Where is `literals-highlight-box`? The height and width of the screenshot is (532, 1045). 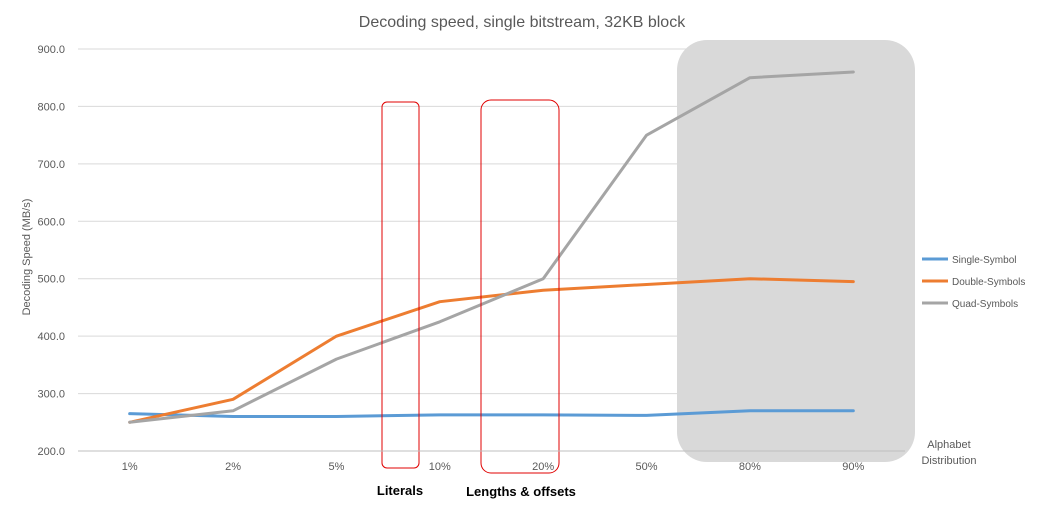 literals-highlight-box is located at coordinates (400, 285).